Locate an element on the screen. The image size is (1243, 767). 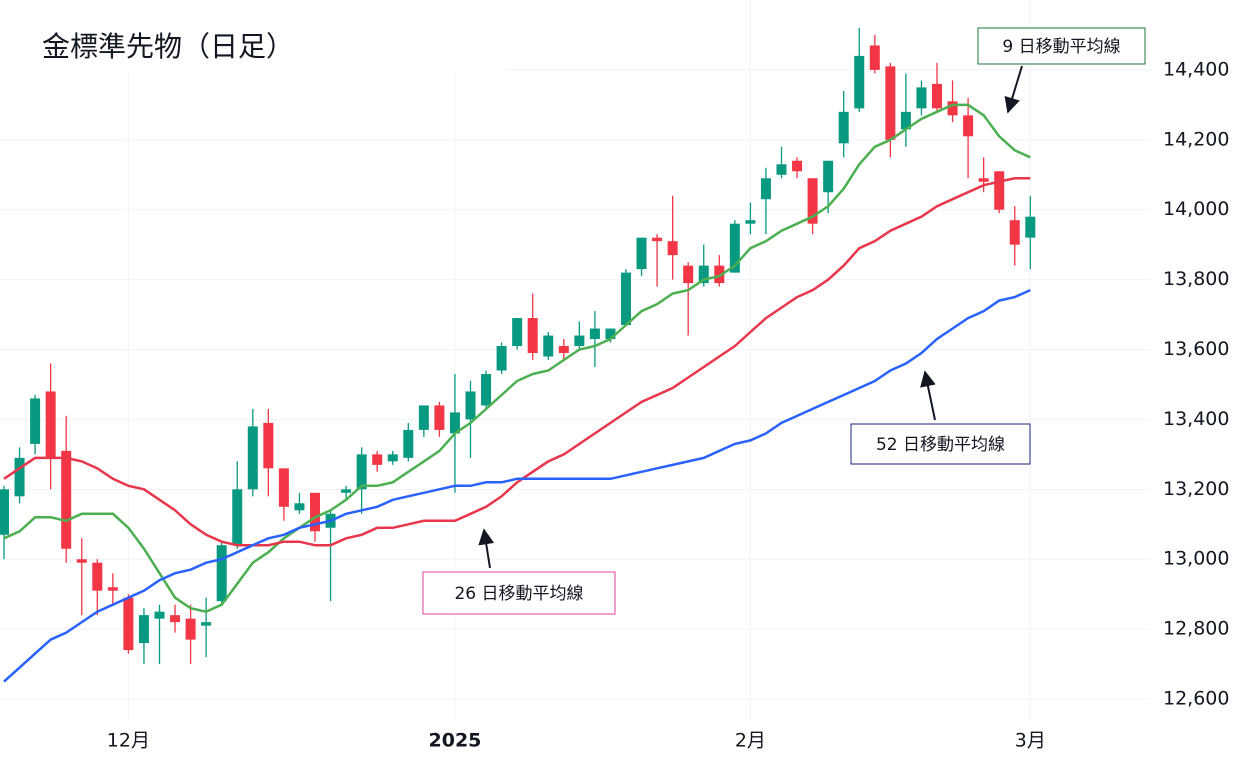
annotation-label: 52 日移動平均線 is located at coordinates (940, 445).